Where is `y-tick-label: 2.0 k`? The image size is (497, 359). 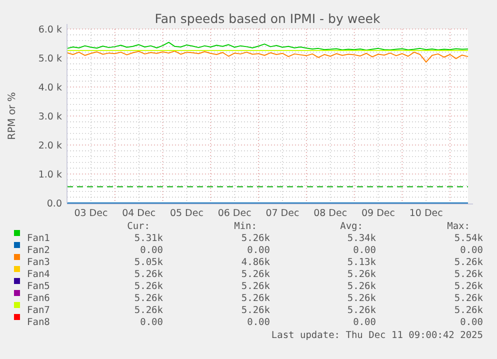
y-tick-label: 2.0 k is located at coordinates (50, 146).